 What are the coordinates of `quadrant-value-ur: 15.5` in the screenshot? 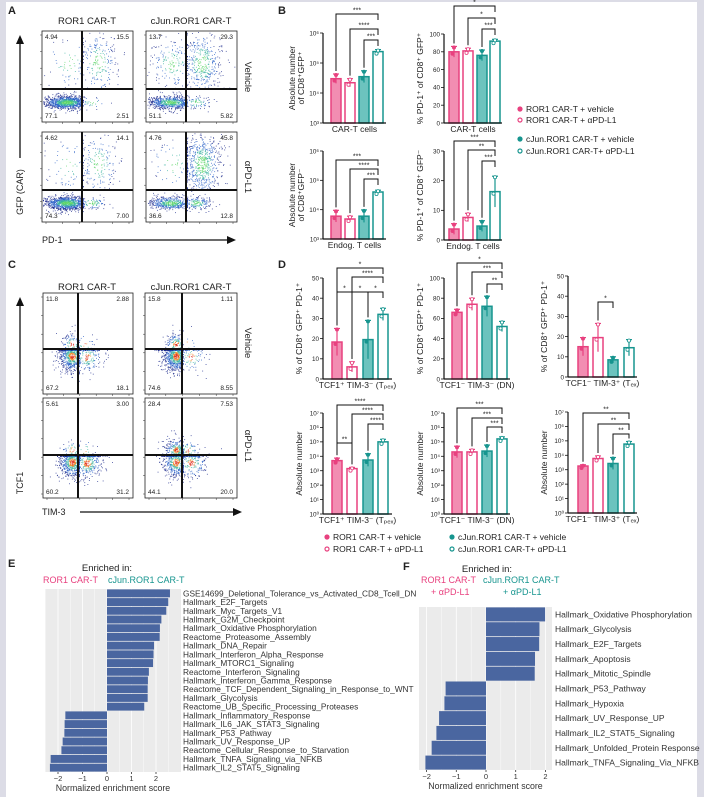 It's located at (122, 37).